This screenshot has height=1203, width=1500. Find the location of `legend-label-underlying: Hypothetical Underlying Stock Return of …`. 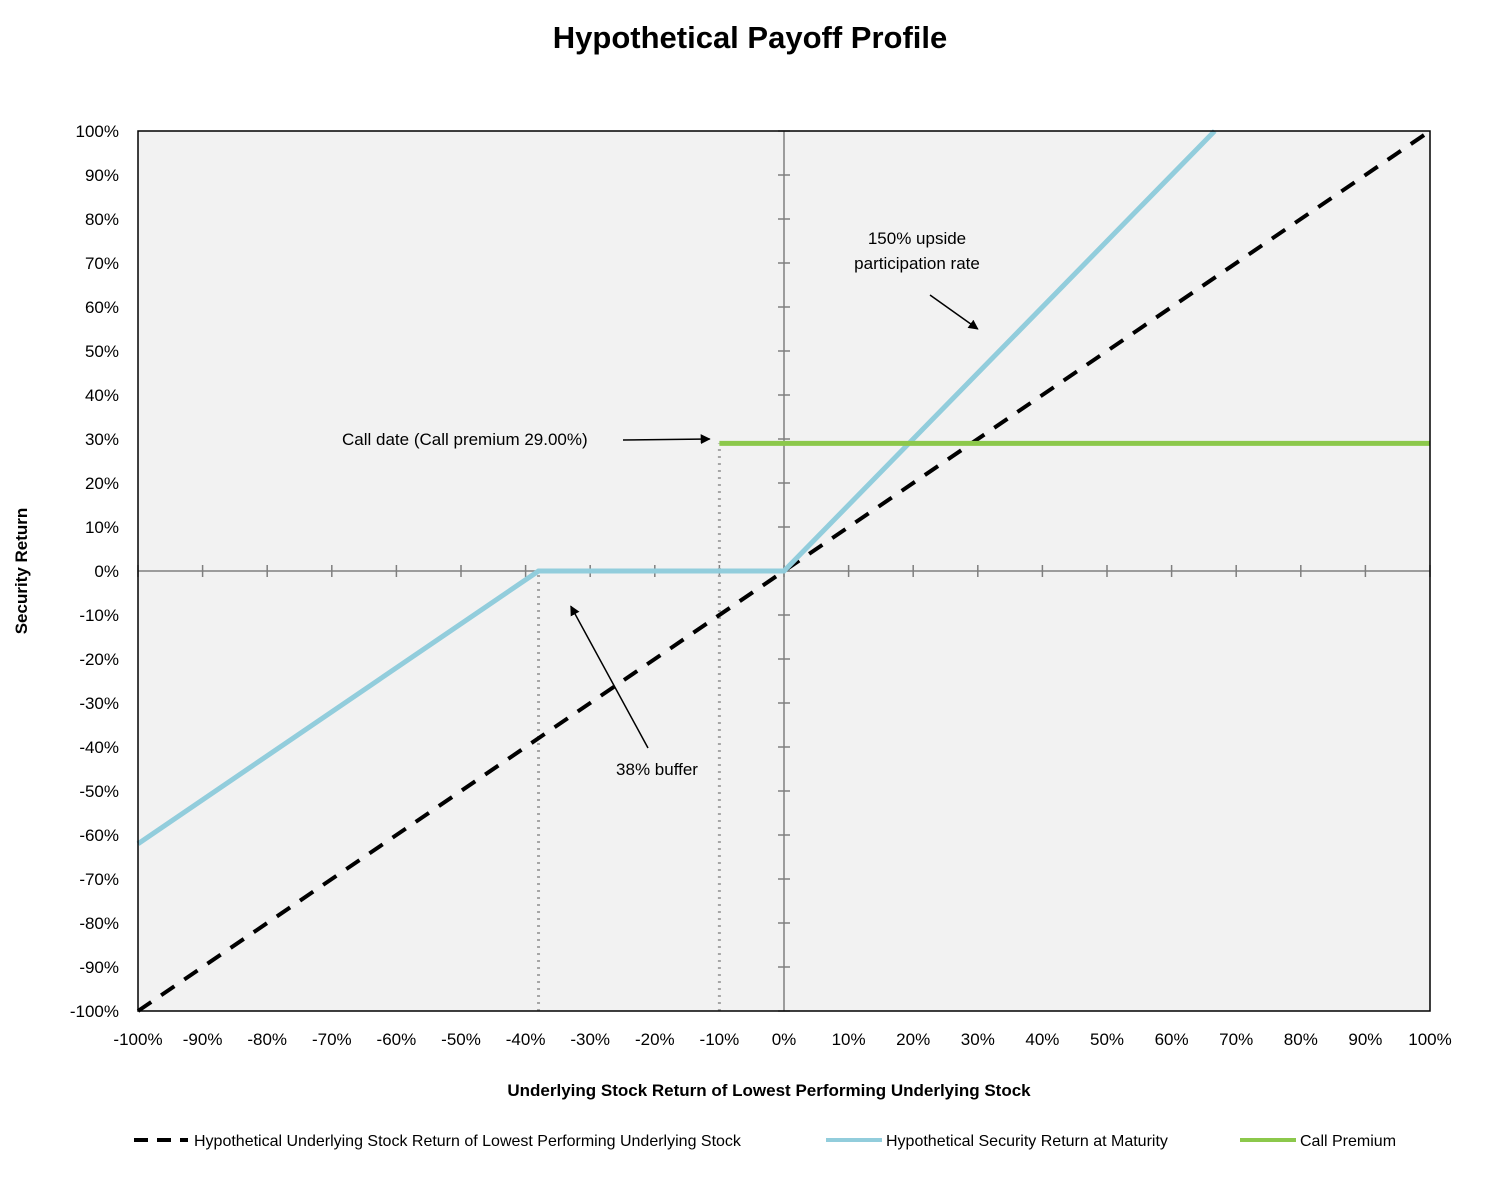

legend-label-underlying: Hypothetical Underlying Stock Return of … is located at coordinates (468, 1141).